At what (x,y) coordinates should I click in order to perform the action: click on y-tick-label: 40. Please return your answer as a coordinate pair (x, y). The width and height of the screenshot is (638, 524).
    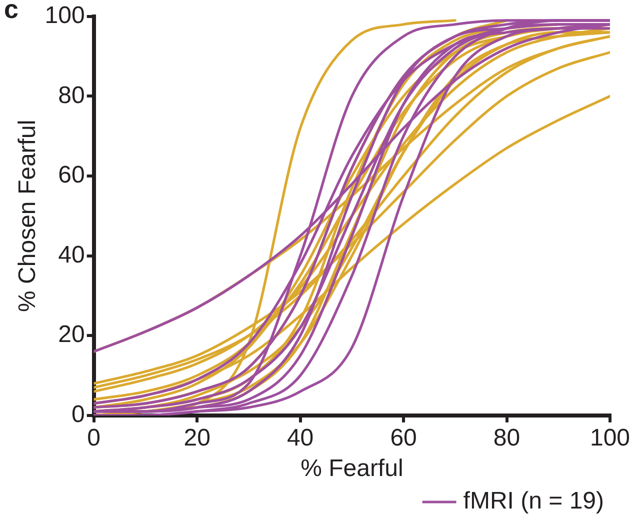
    Looking at the image, I should click on (71, 254).